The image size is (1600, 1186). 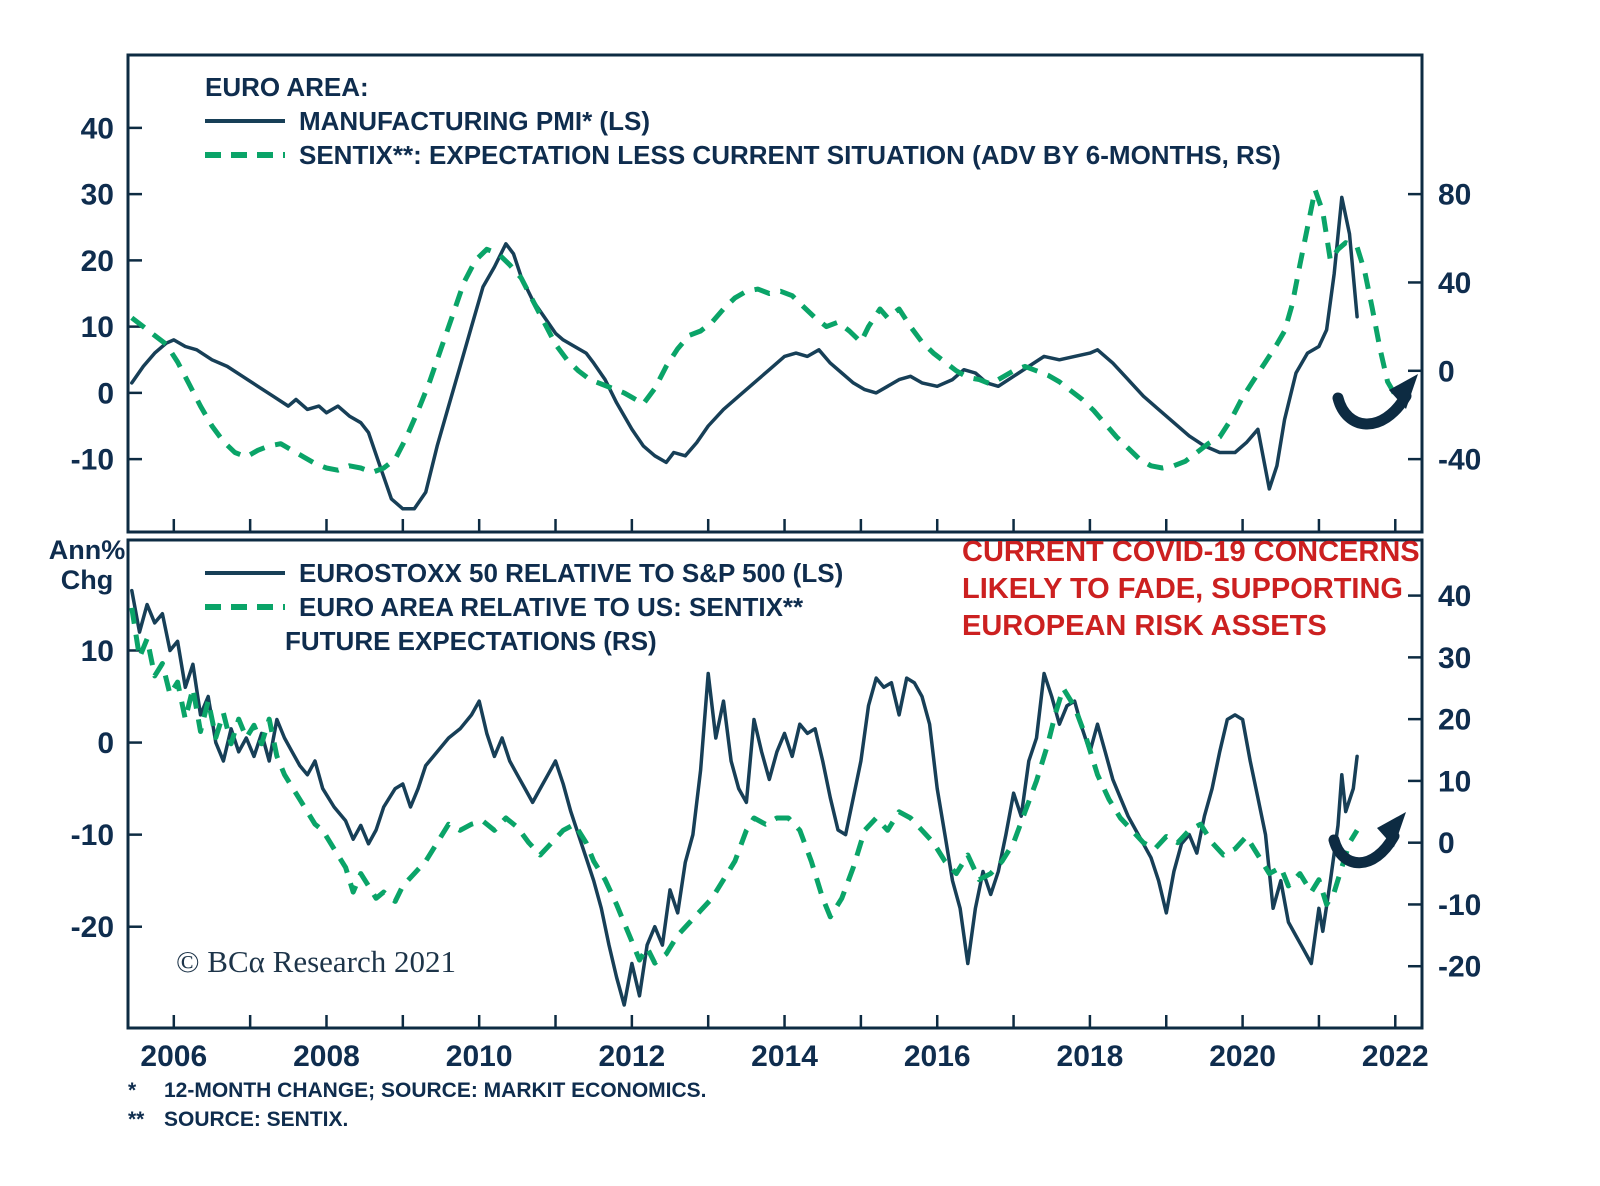 I want to click on x-tick-label: 2012, so click(x=631, y=1056).